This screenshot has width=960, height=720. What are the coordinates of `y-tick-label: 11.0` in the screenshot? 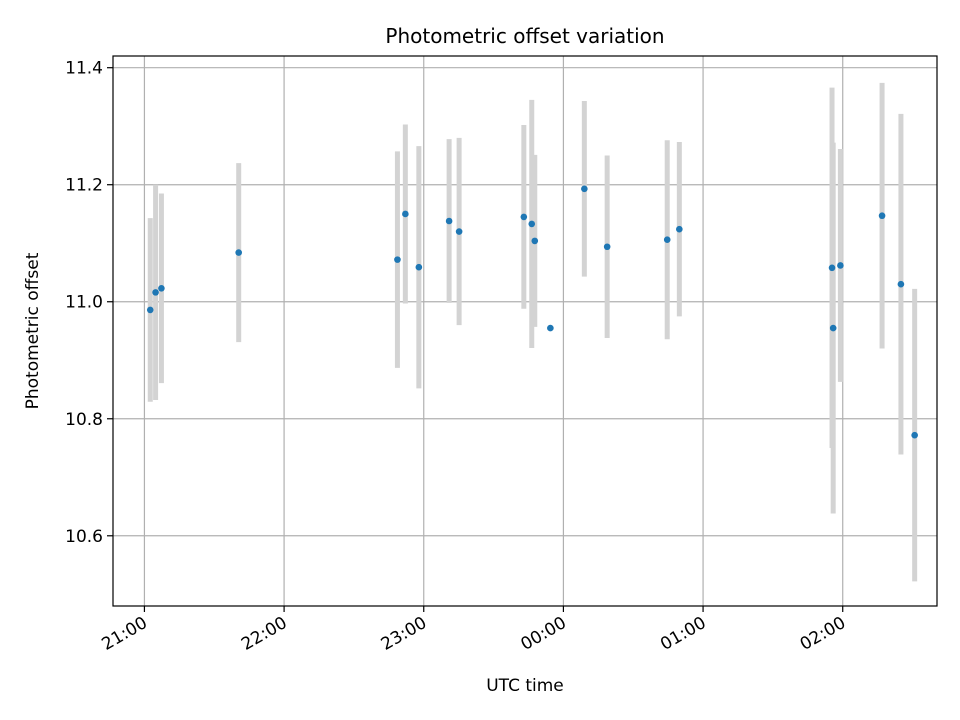 It's located at (84, 303).